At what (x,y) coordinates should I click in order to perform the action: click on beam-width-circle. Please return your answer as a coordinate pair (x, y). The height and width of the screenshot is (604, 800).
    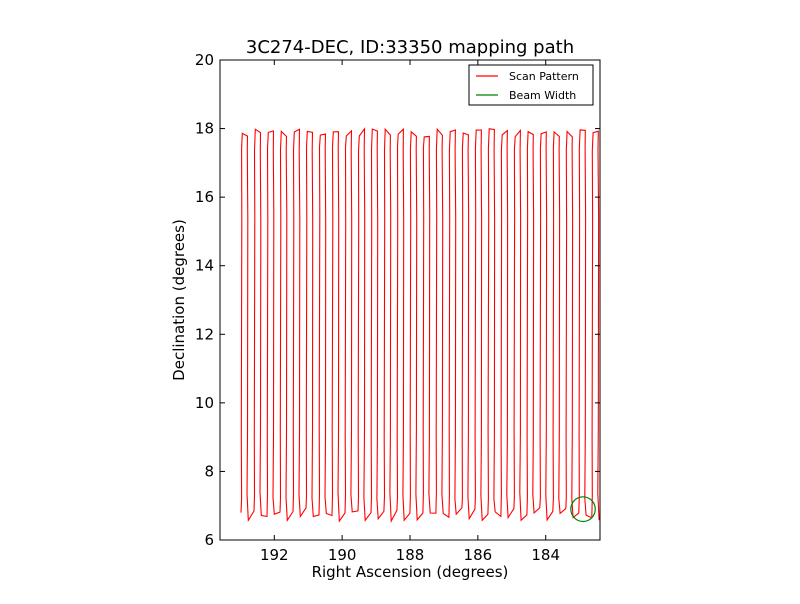
    Looking at the image, I should click on (583, 509).